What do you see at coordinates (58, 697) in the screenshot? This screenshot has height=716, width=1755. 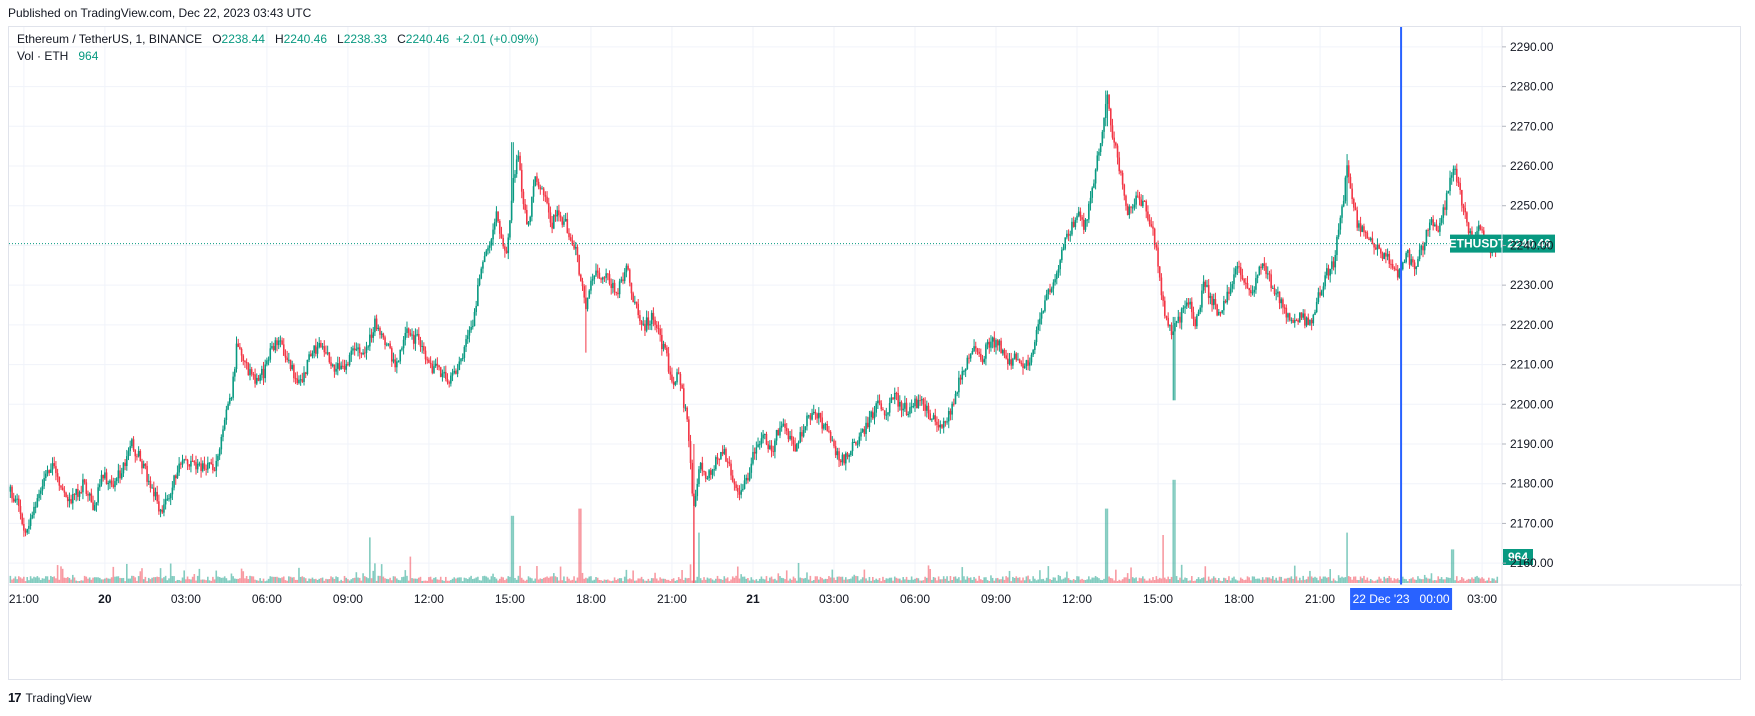 I see `footer-brand: TradingView` at bounding box center [58, 697].